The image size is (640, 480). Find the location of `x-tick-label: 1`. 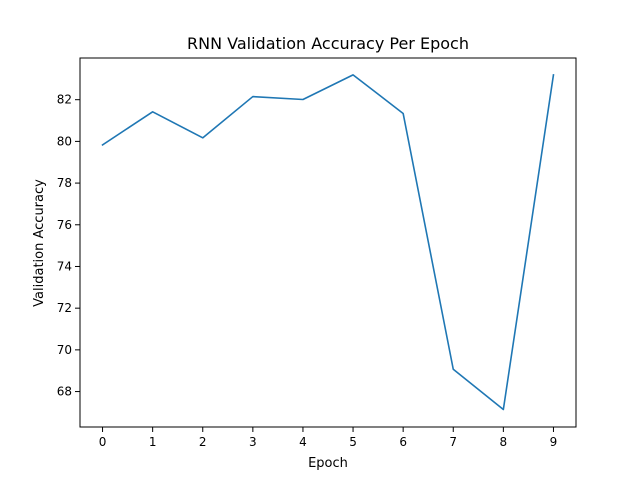

x-tick-label: 1 is located at coordinates (153, 442).